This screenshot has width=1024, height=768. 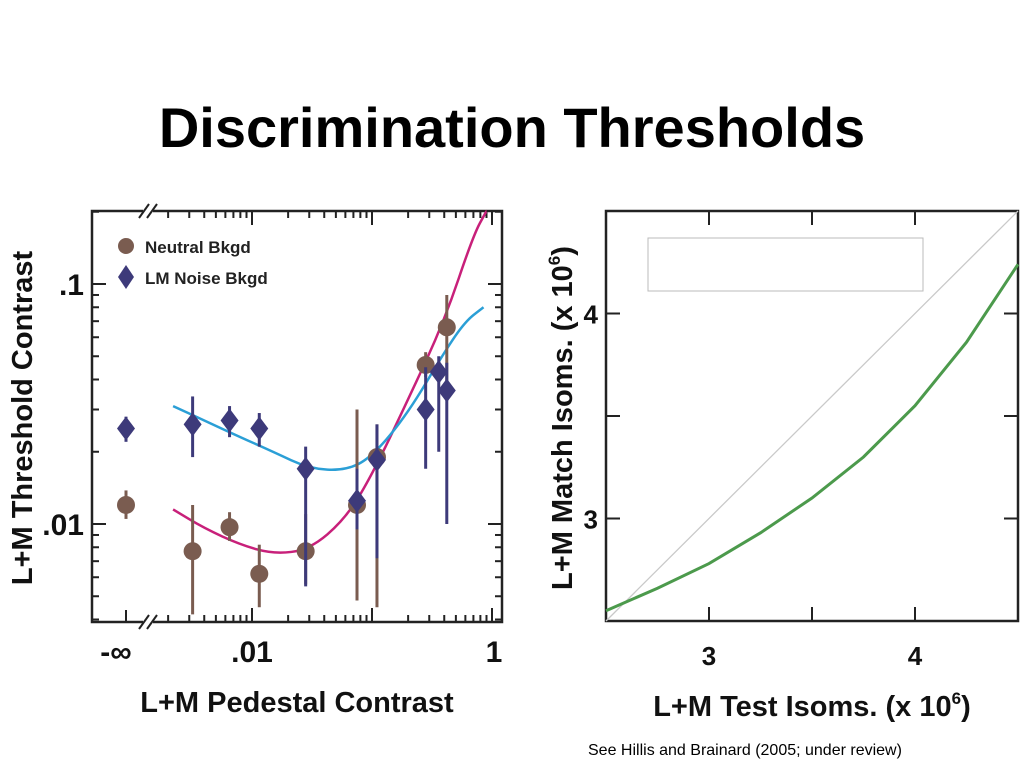 I want to click on legend-marker-lm-noise, so click(x=126, y=277).